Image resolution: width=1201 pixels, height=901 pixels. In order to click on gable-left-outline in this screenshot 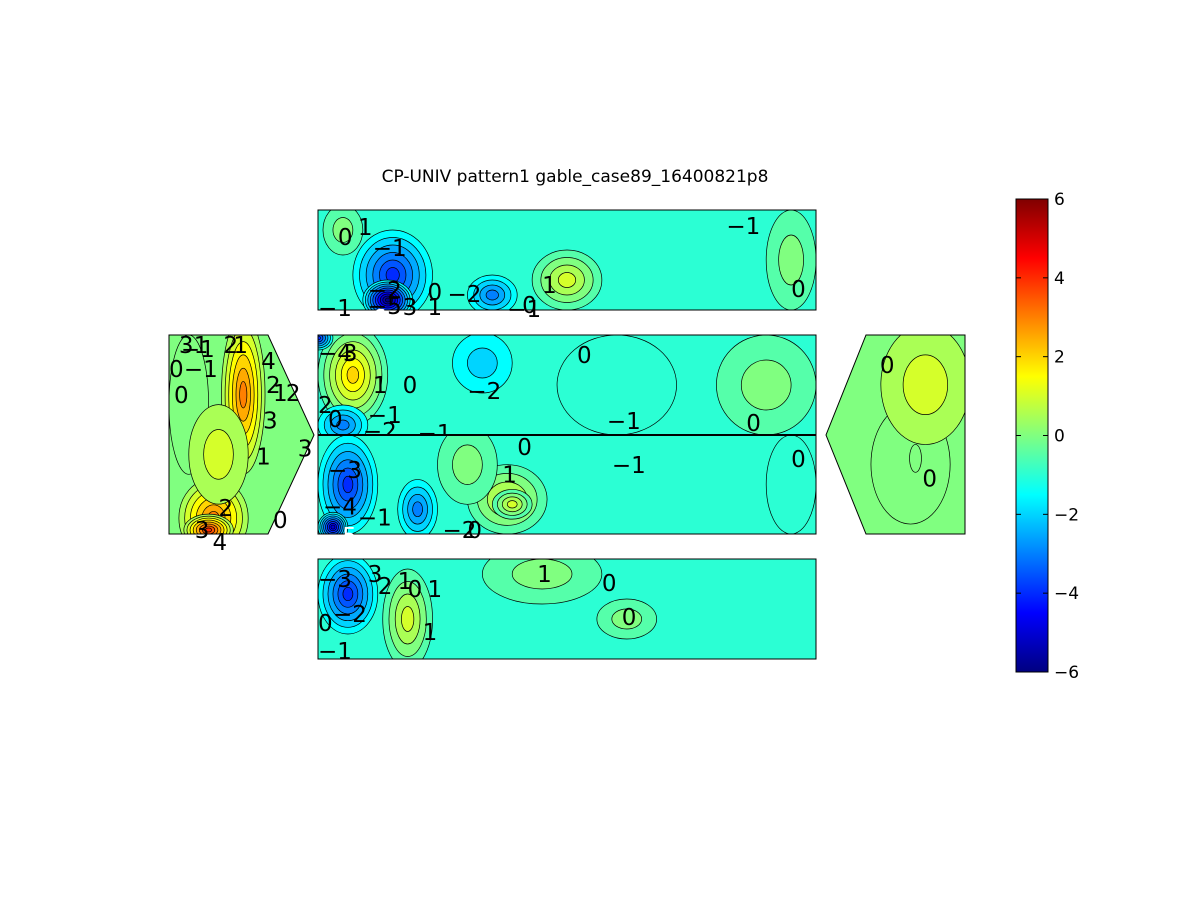, I will do `click(241, 434)`.